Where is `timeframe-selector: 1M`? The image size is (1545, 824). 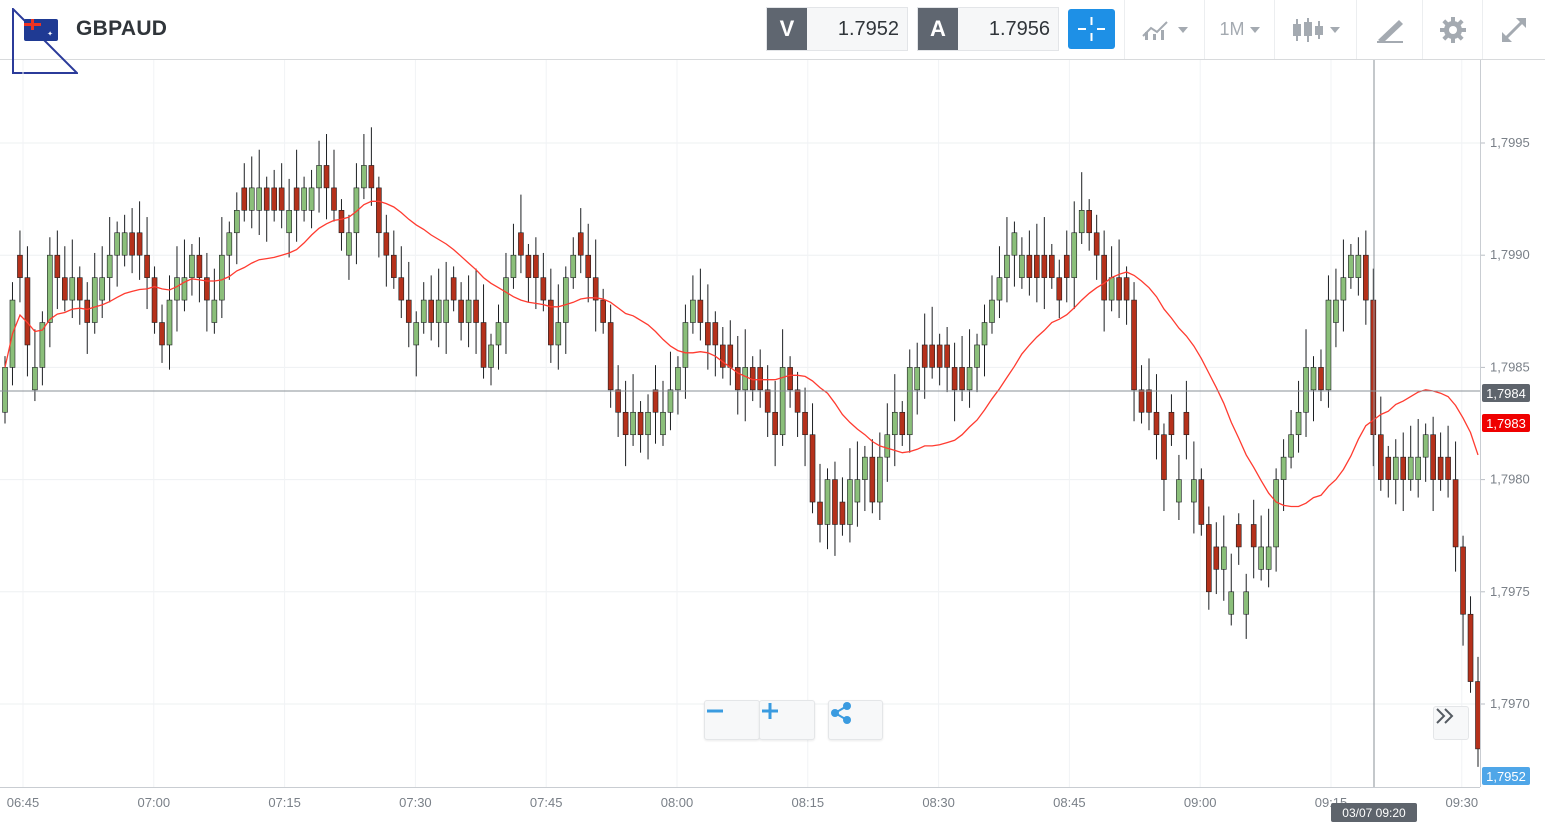
timeframe-selector: 1M is located at coordinates (1239, 29).